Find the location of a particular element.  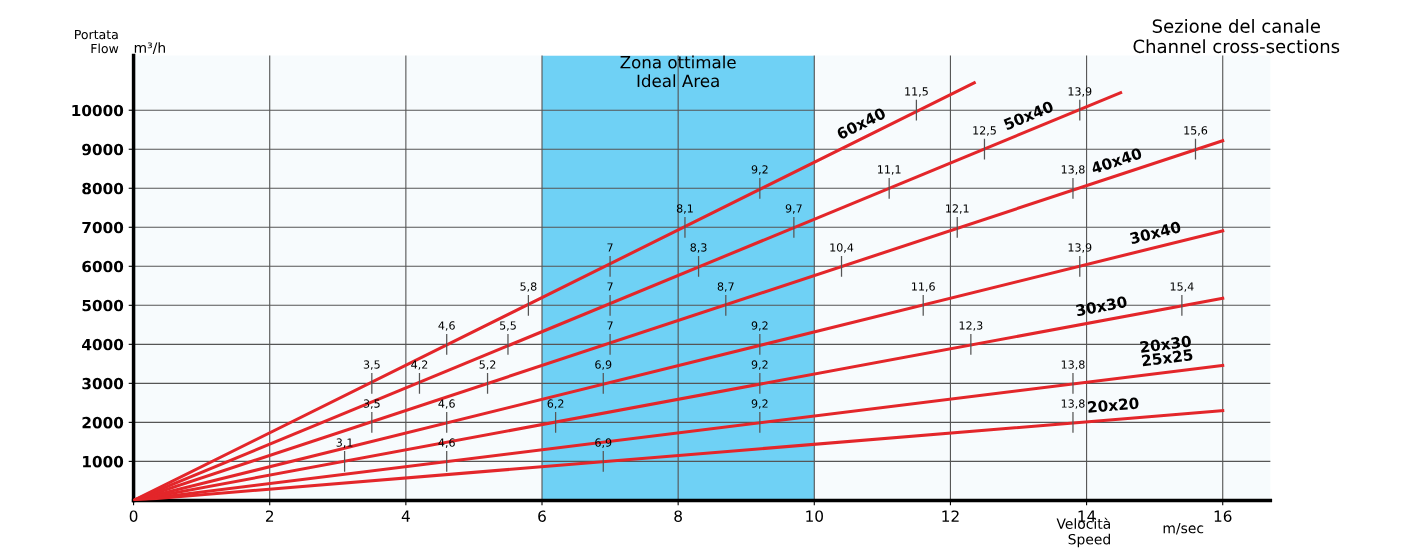

annotation: 5,5 is located at coordinates (507, 326).